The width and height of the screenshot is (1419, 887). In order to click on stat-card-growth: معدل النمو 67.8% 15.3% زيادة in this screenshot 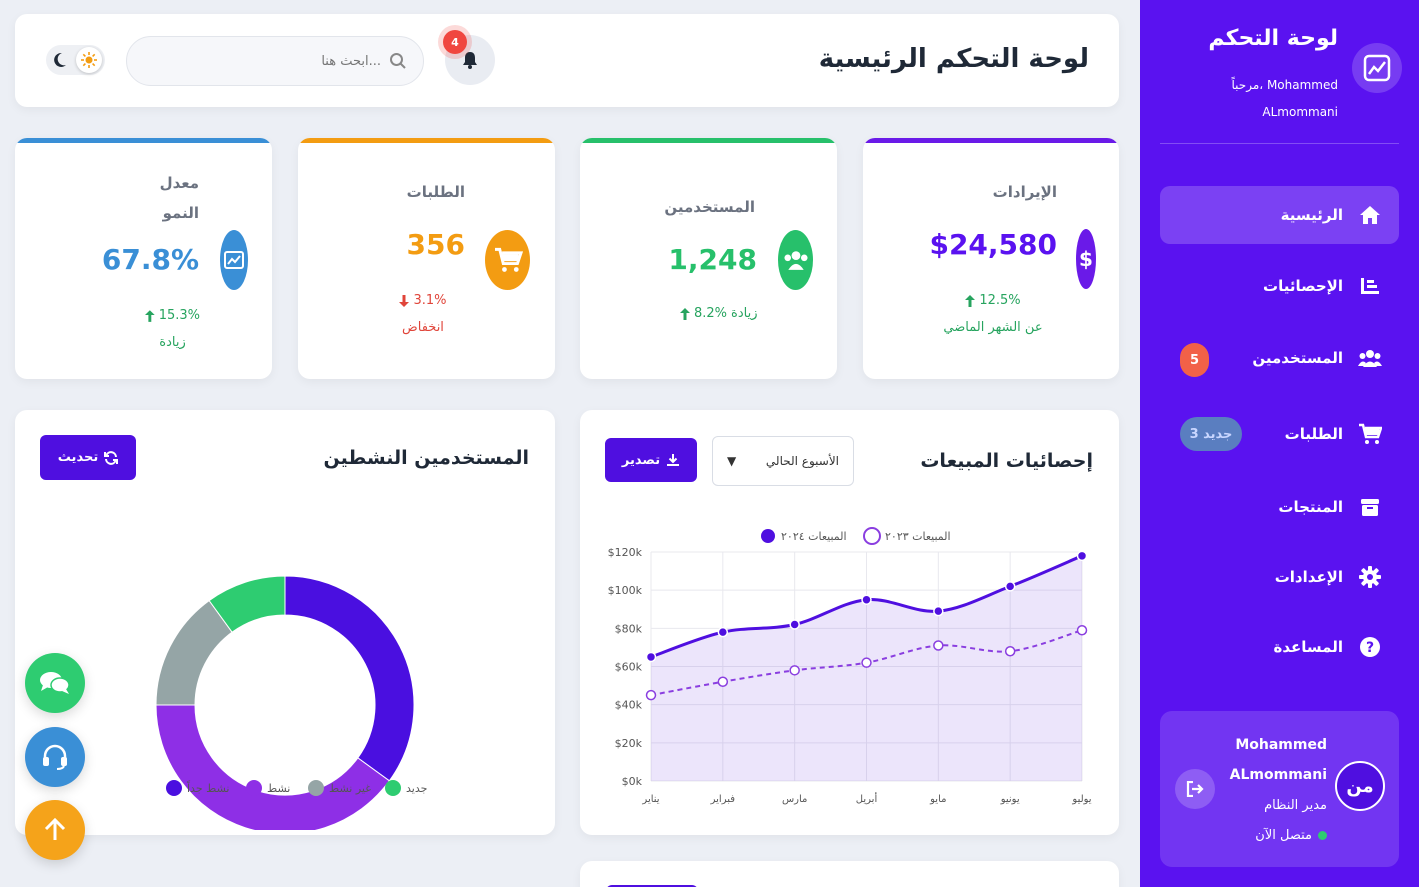, I will do `click(143, 258)`.